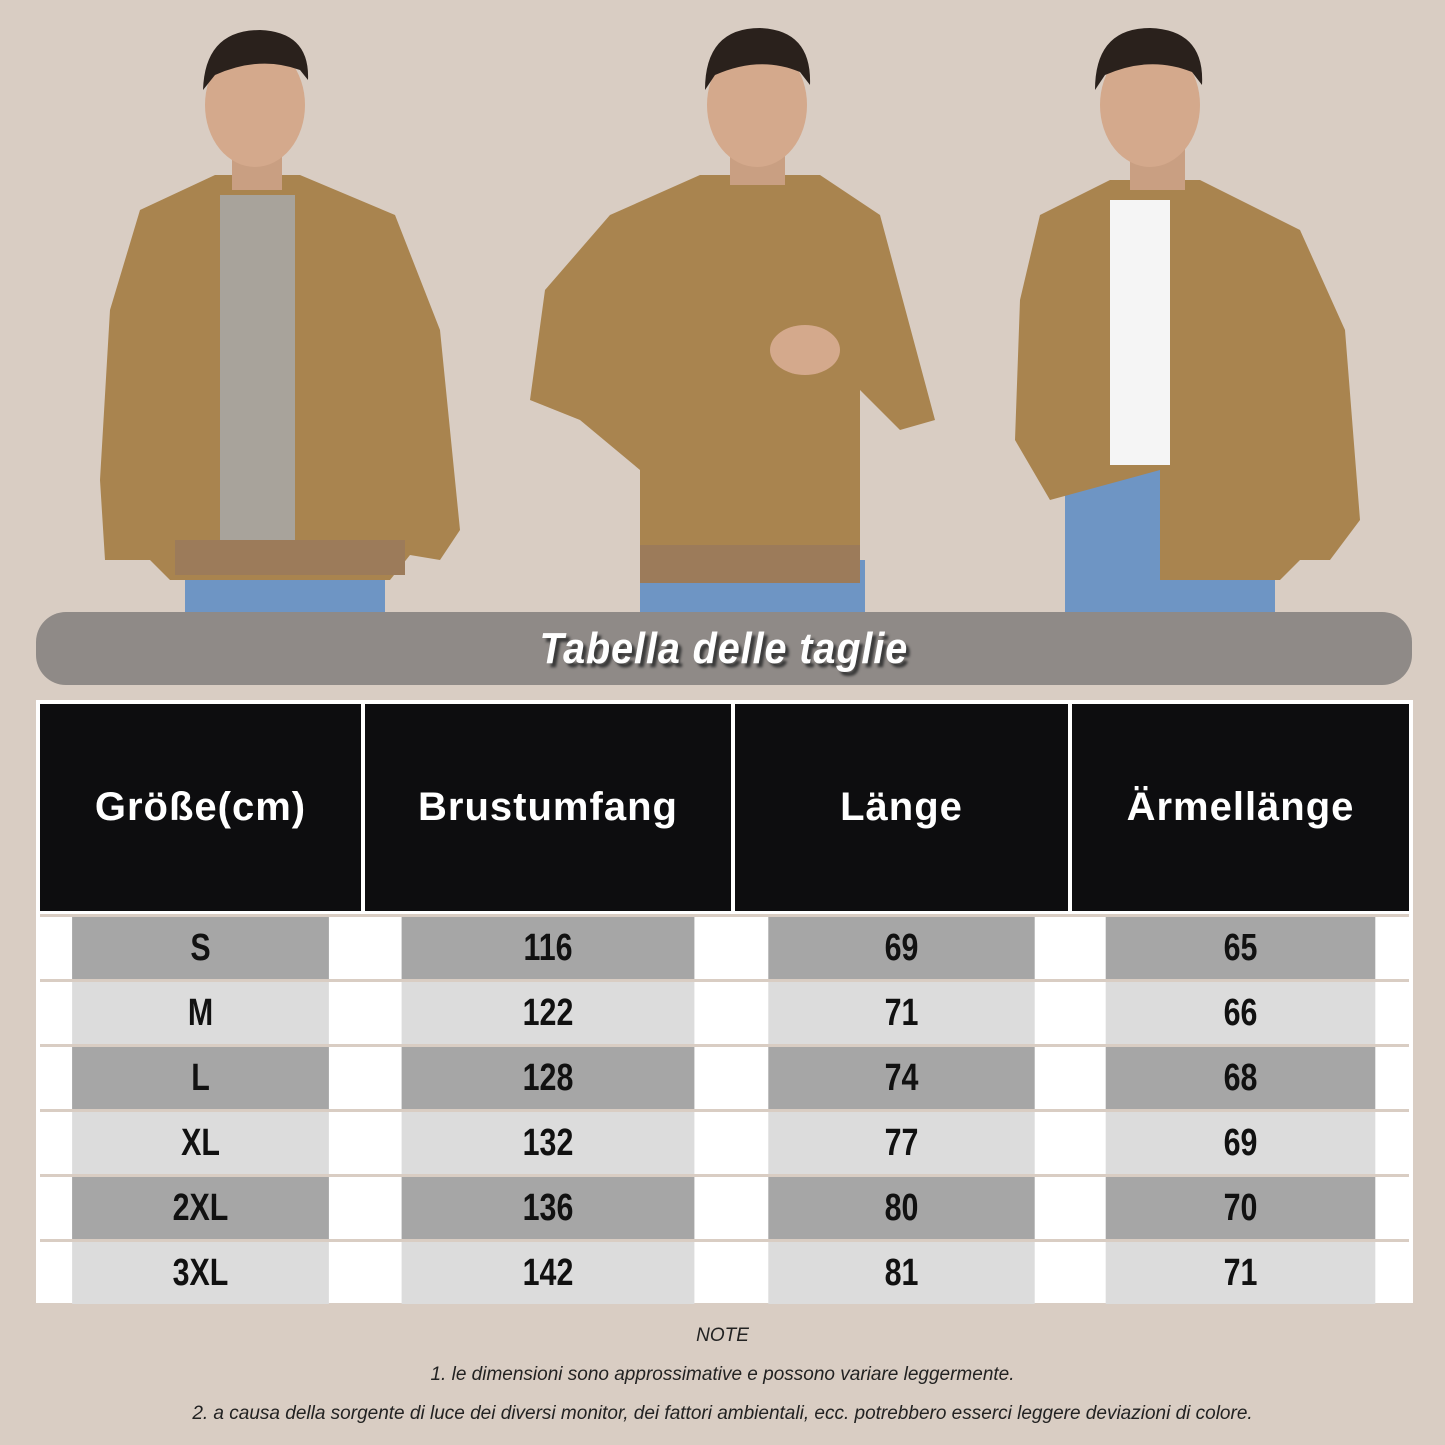 Image resolution: width=1445 pixels, height=1445 pixels. I want to click on table-row: L 128 74 68, so click(724, 1076).